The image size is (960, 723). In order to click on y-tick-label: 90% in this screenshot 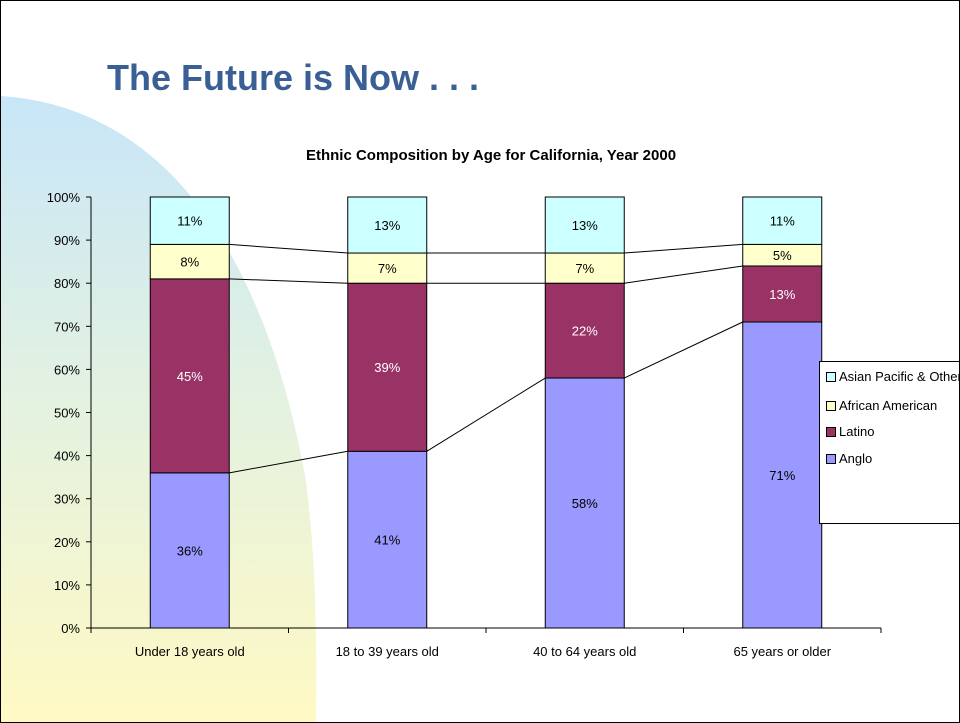, I will do `click(67, 240)`.